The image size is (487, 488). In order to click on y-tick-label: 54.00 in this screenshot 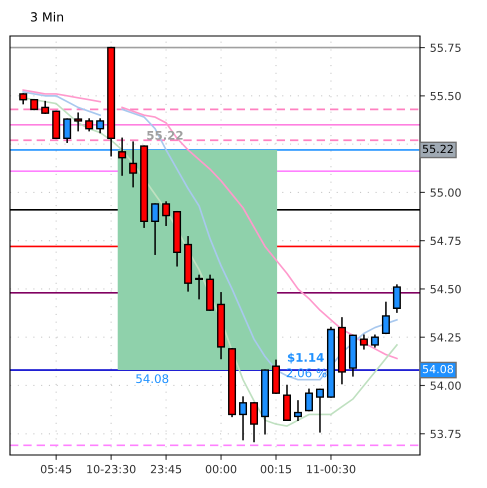, I will do `click(445, 385)`.